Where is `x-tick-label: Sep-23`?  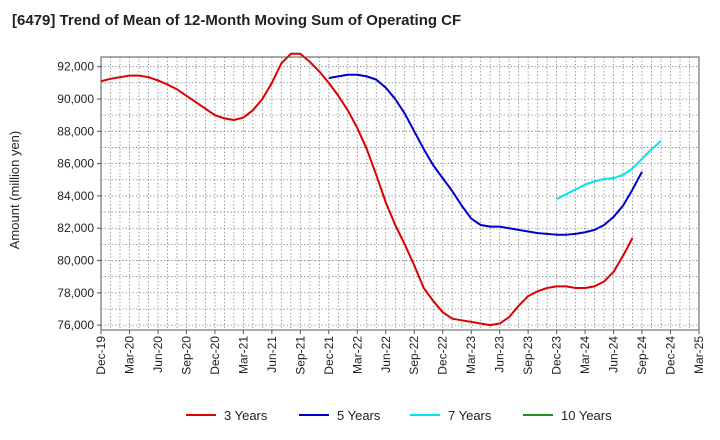 x-tick-label: Sep-23 is located at coordinates (528, 355).